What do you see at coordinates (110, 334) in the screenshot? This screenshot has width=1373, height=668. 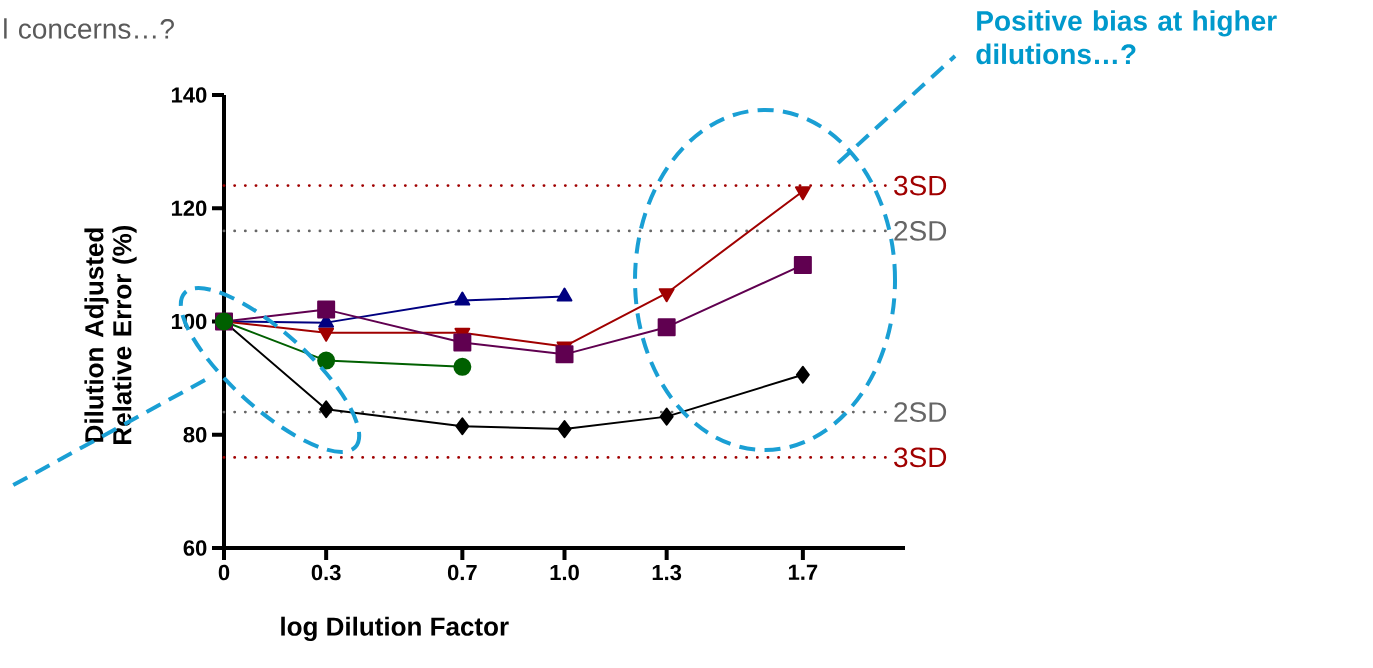 I see `y-axis-title: Dilution Adjusted Relative Error (%)` at bounding box center [110, 334].